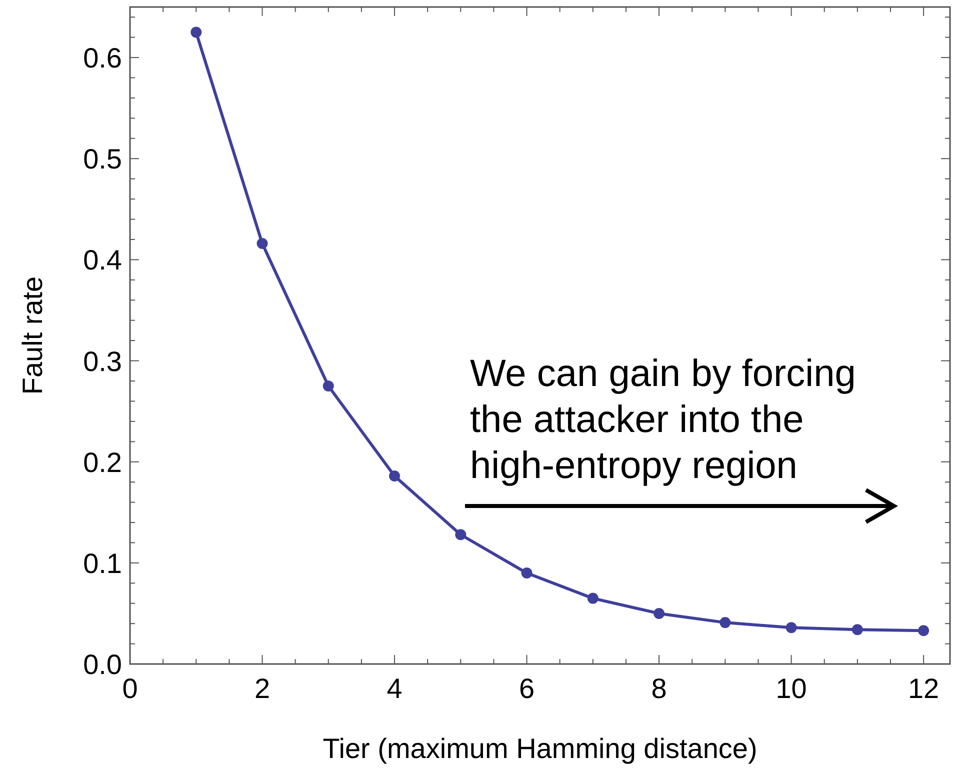  I want to click on y-axis-title: Fault rate, so click(32, 335).